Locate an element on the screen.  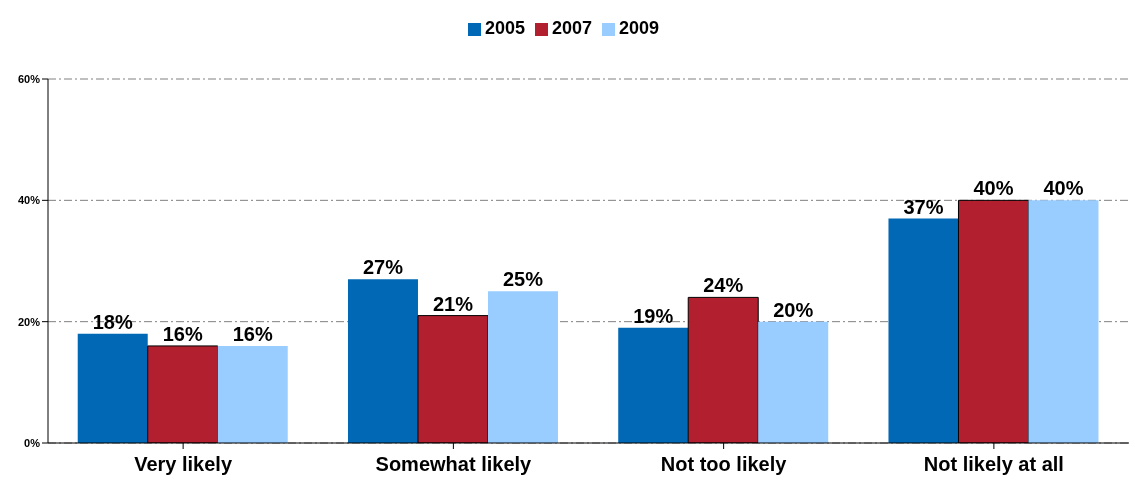
data-label: 20% is located at coordinates (793, 309).